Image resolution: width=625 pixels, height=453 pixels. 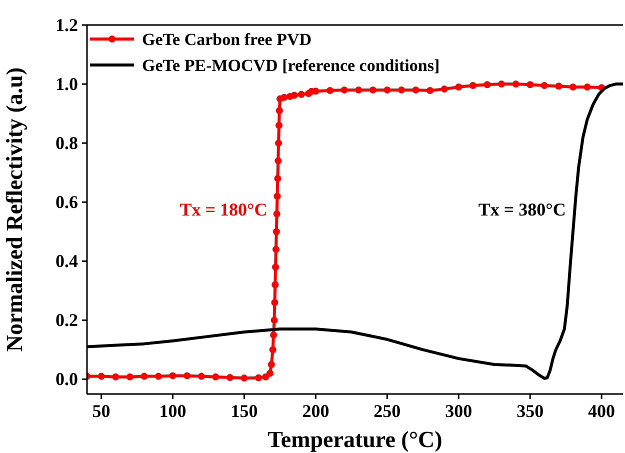 What do you see at coordinates (291, 65) in the screenshot?
I see `legend-label: GeTe PE-MOCVD [reference conditions]` at bounding box center [291, 65].